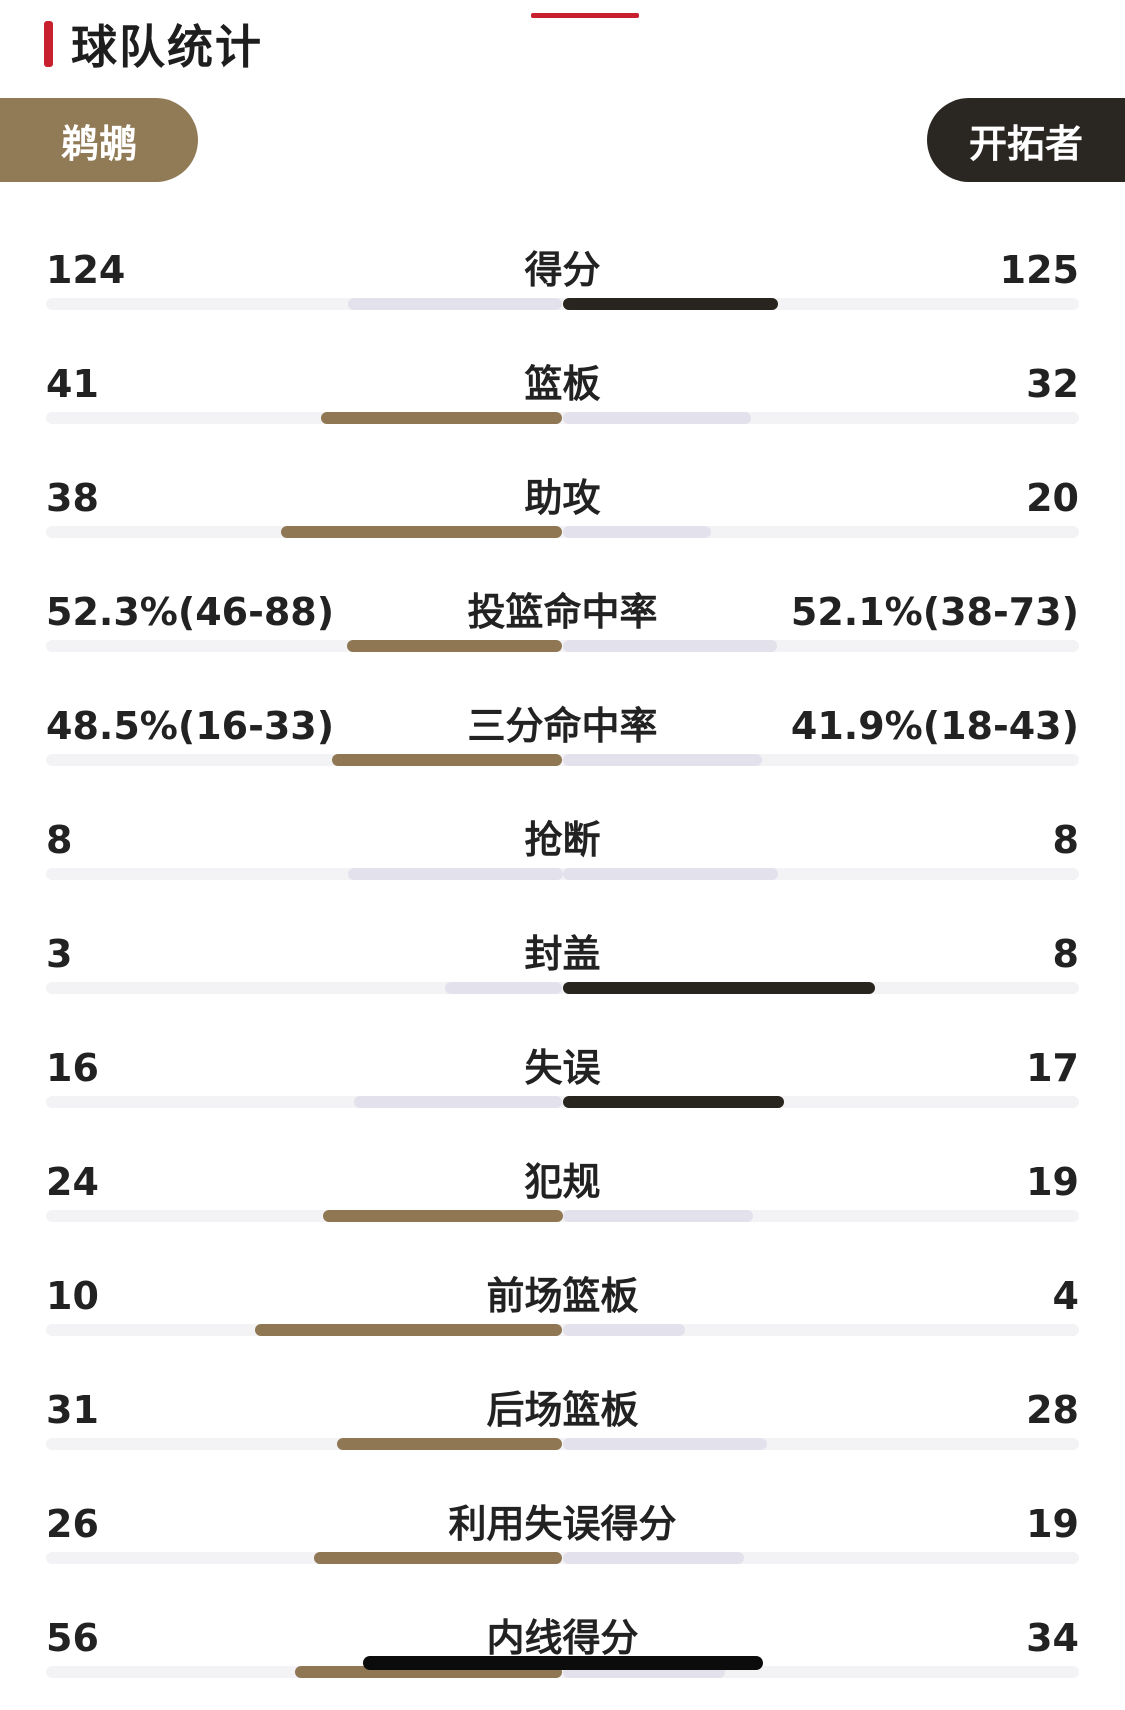 The width and height of the screenshot is (1125, 1710). What do you see at coordinates (59, 954) in the screenshot?
I see `home-value: 3` at bounding box center [59, 954].